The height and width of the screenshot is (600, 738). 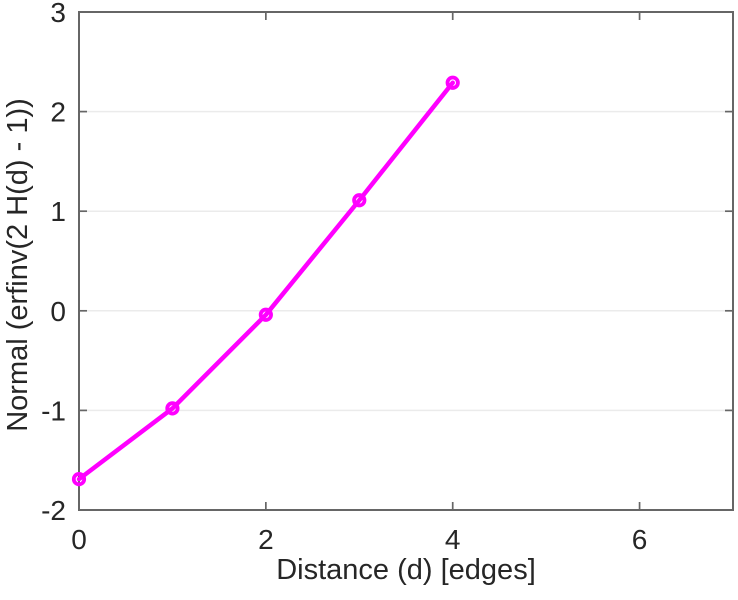 What do you see at coordinates (453, 539) in the screenshot?
I see `x-tick-label: 4` at bounding box center [453, 539].